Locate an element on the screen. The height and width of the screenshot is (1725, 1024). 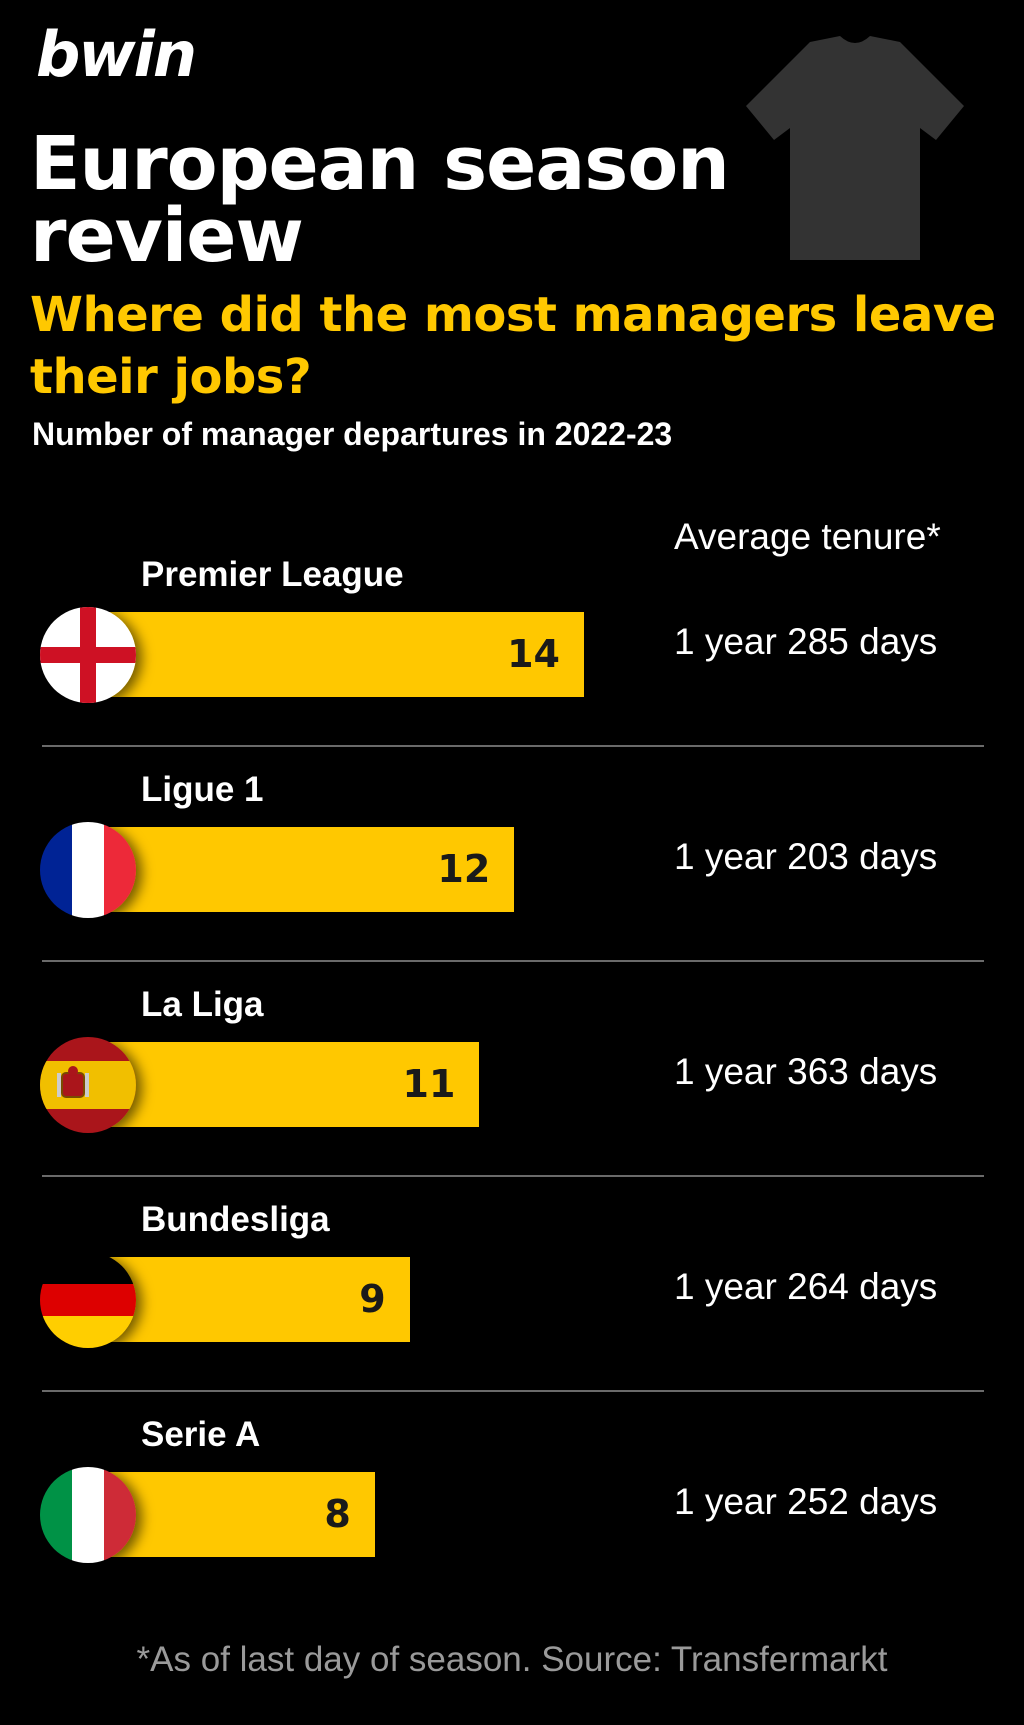
spain-flag-icon is located at coordinates (88, 1085).